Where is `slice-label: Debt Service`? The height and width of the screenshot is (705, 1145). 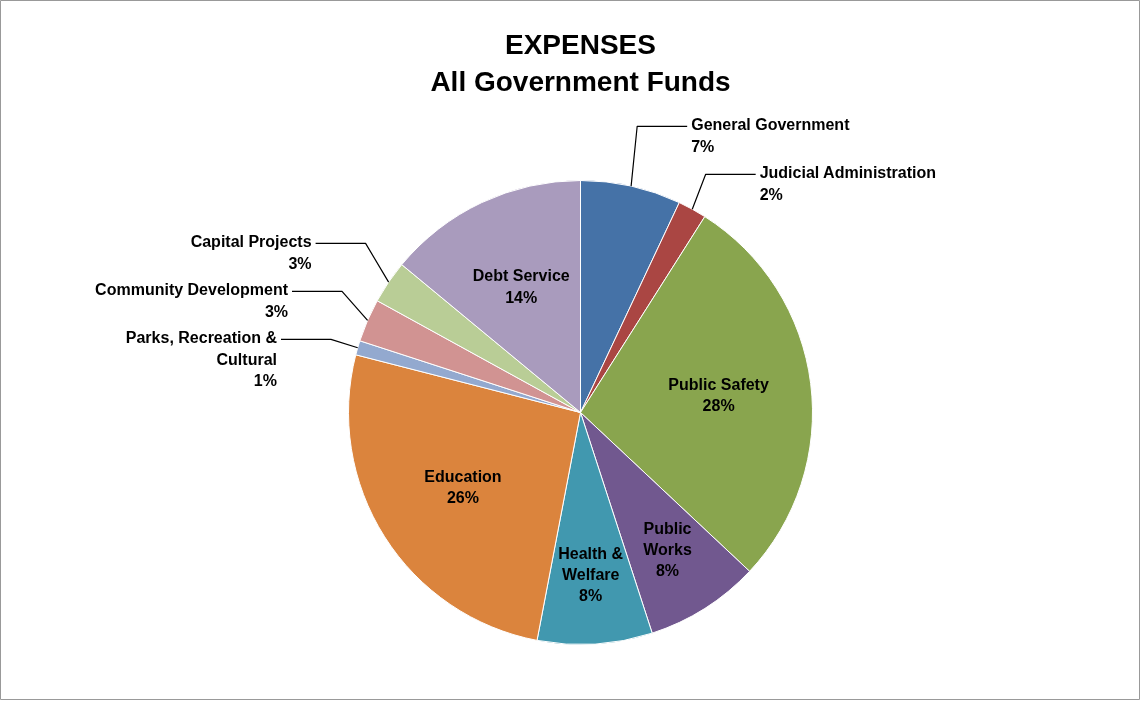
slice-label: Debt Service is located at coordinates (521, 276).